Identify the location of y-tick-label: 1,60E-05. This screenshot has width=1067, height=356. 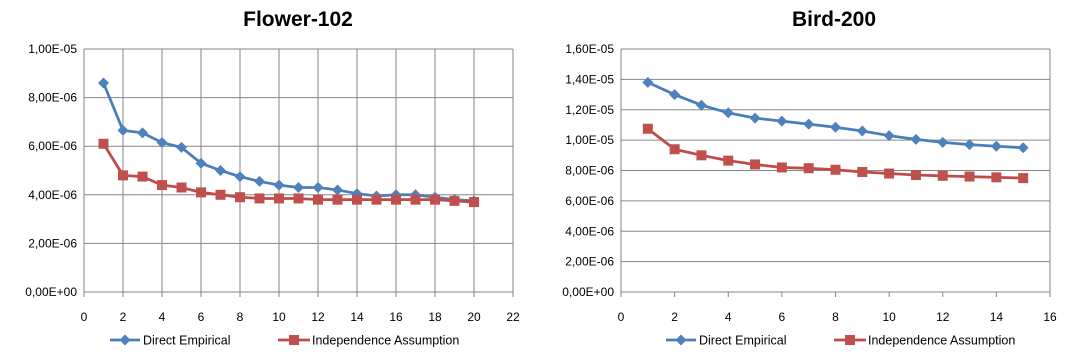
(589, 49).